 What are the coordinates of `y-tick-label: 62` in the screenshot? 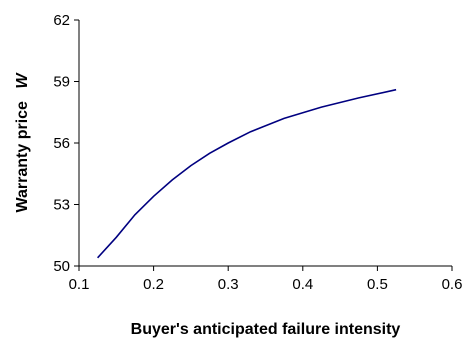 It's located at (61, 20).